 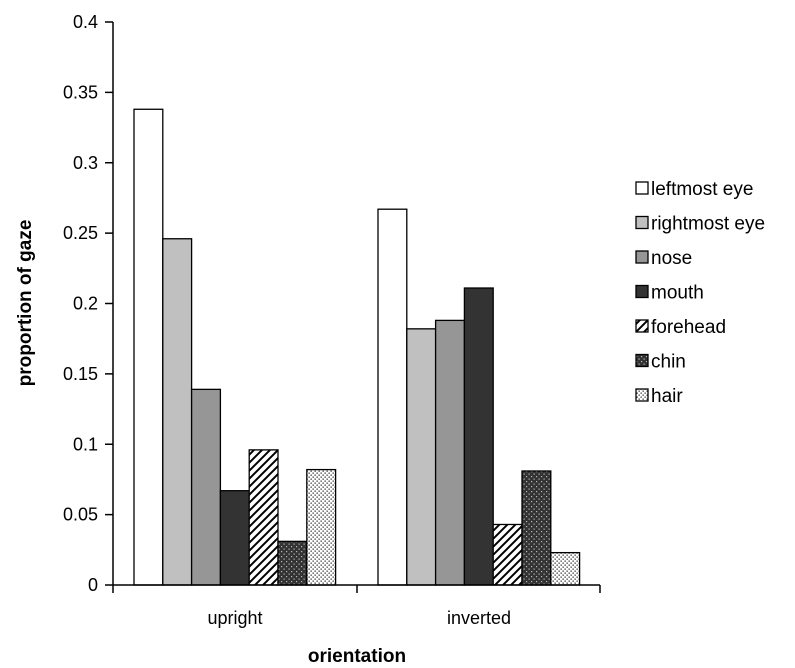 I want to click on legend-swatch-forehead, so click(x=642, y=326).